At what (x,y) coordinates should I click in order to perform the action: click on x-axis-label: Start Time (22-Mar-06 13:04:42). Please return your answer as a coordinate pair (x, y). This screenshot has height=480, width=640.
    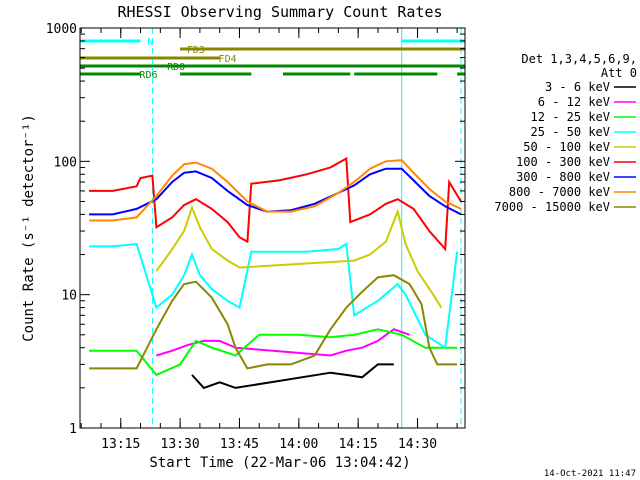
    Looking at the image, I should click on (279, 463).